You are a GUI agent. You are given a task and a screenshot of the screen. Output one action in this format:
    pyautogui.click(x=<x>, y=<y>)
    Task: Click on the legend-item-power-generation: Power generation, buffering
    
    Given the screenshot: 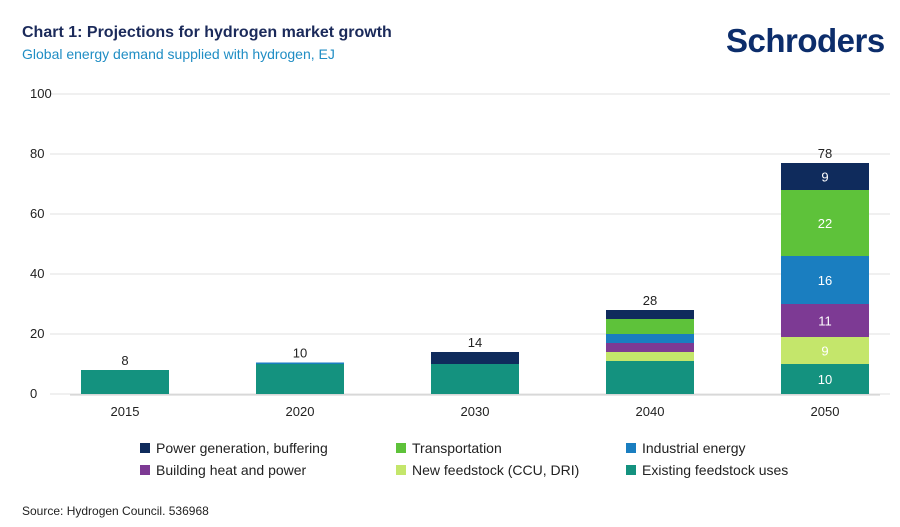 What is the action you would take?
    pyautogui.click(x=234, y=448)
    